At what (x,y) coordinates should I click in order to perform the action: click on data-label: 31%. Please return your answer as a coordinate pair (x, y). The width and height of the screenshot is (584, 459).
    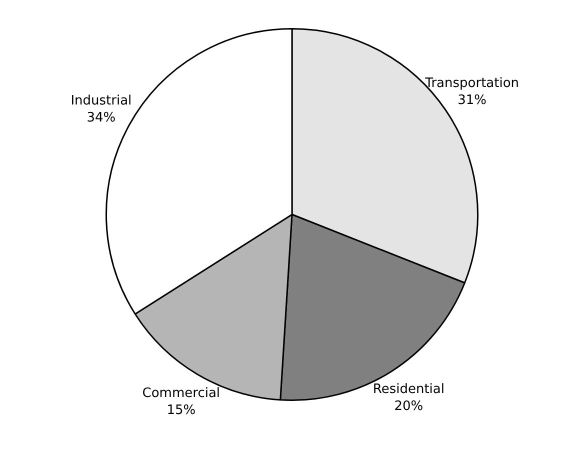
    Looking at the image, I should click on (472, 100).